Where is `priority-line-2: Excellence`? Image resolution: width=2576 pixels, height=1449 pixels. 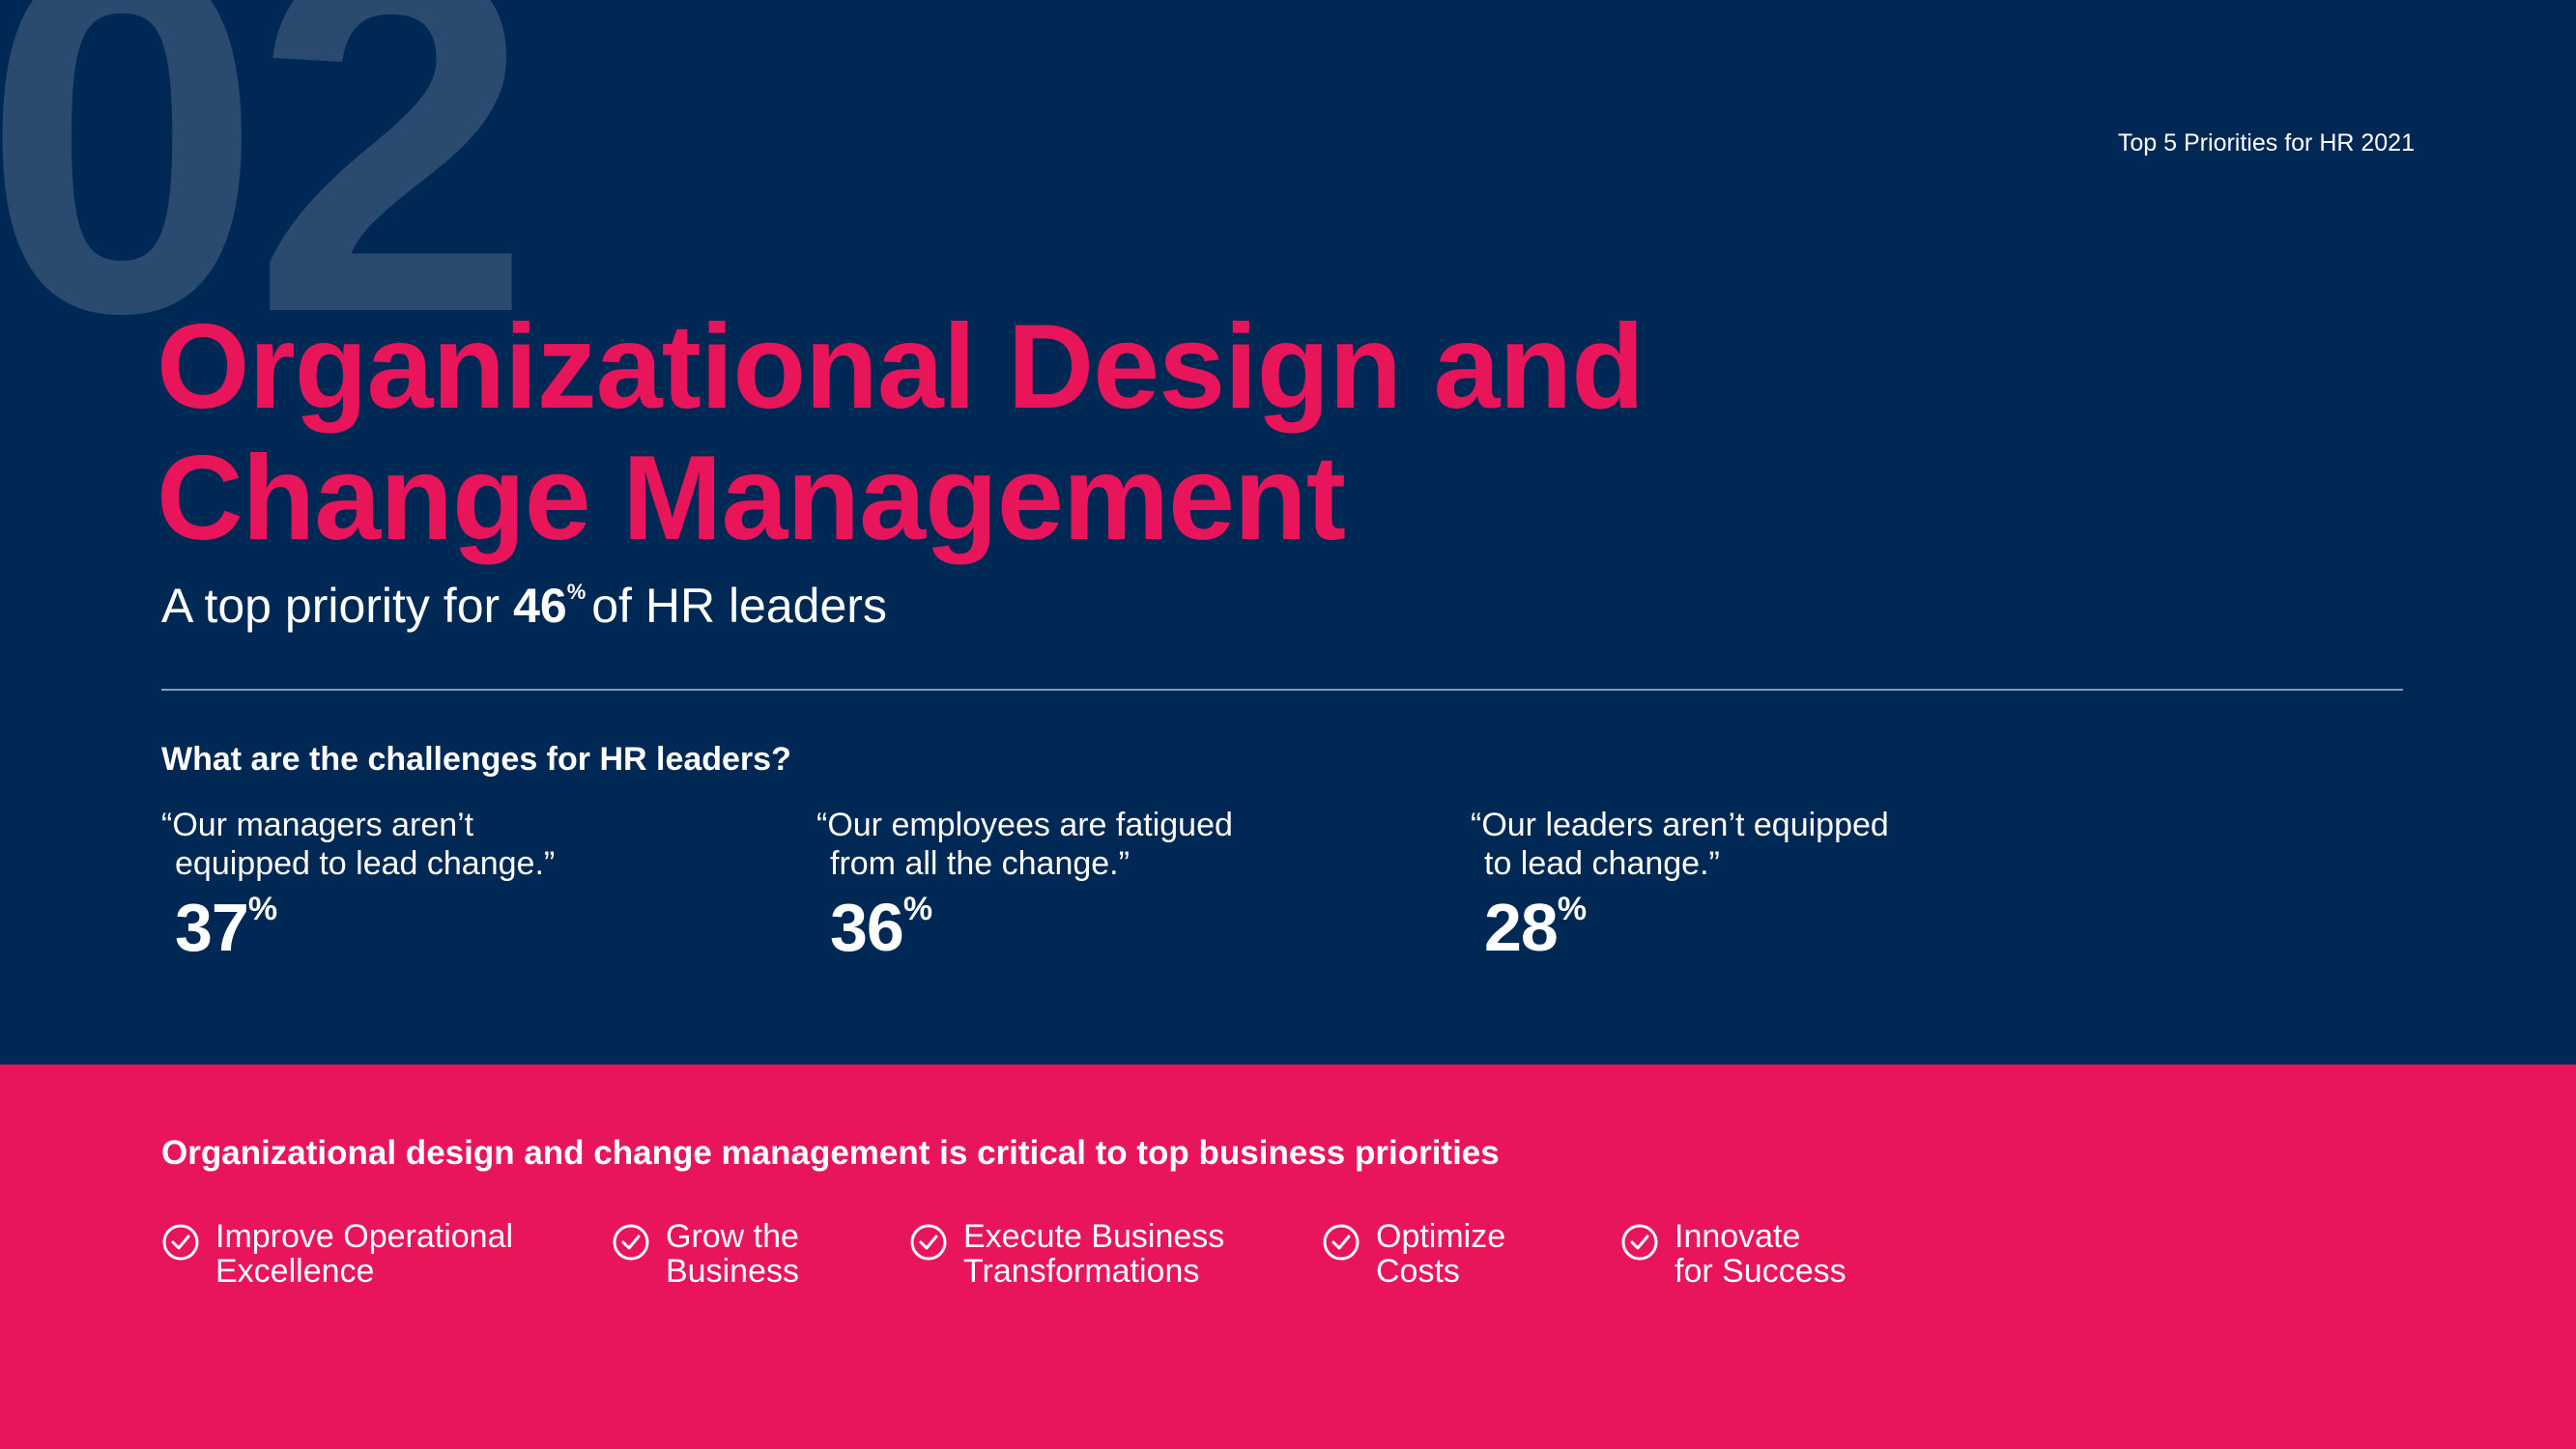
priority-line-2: Excellence is located at coordinates (295, 1271).